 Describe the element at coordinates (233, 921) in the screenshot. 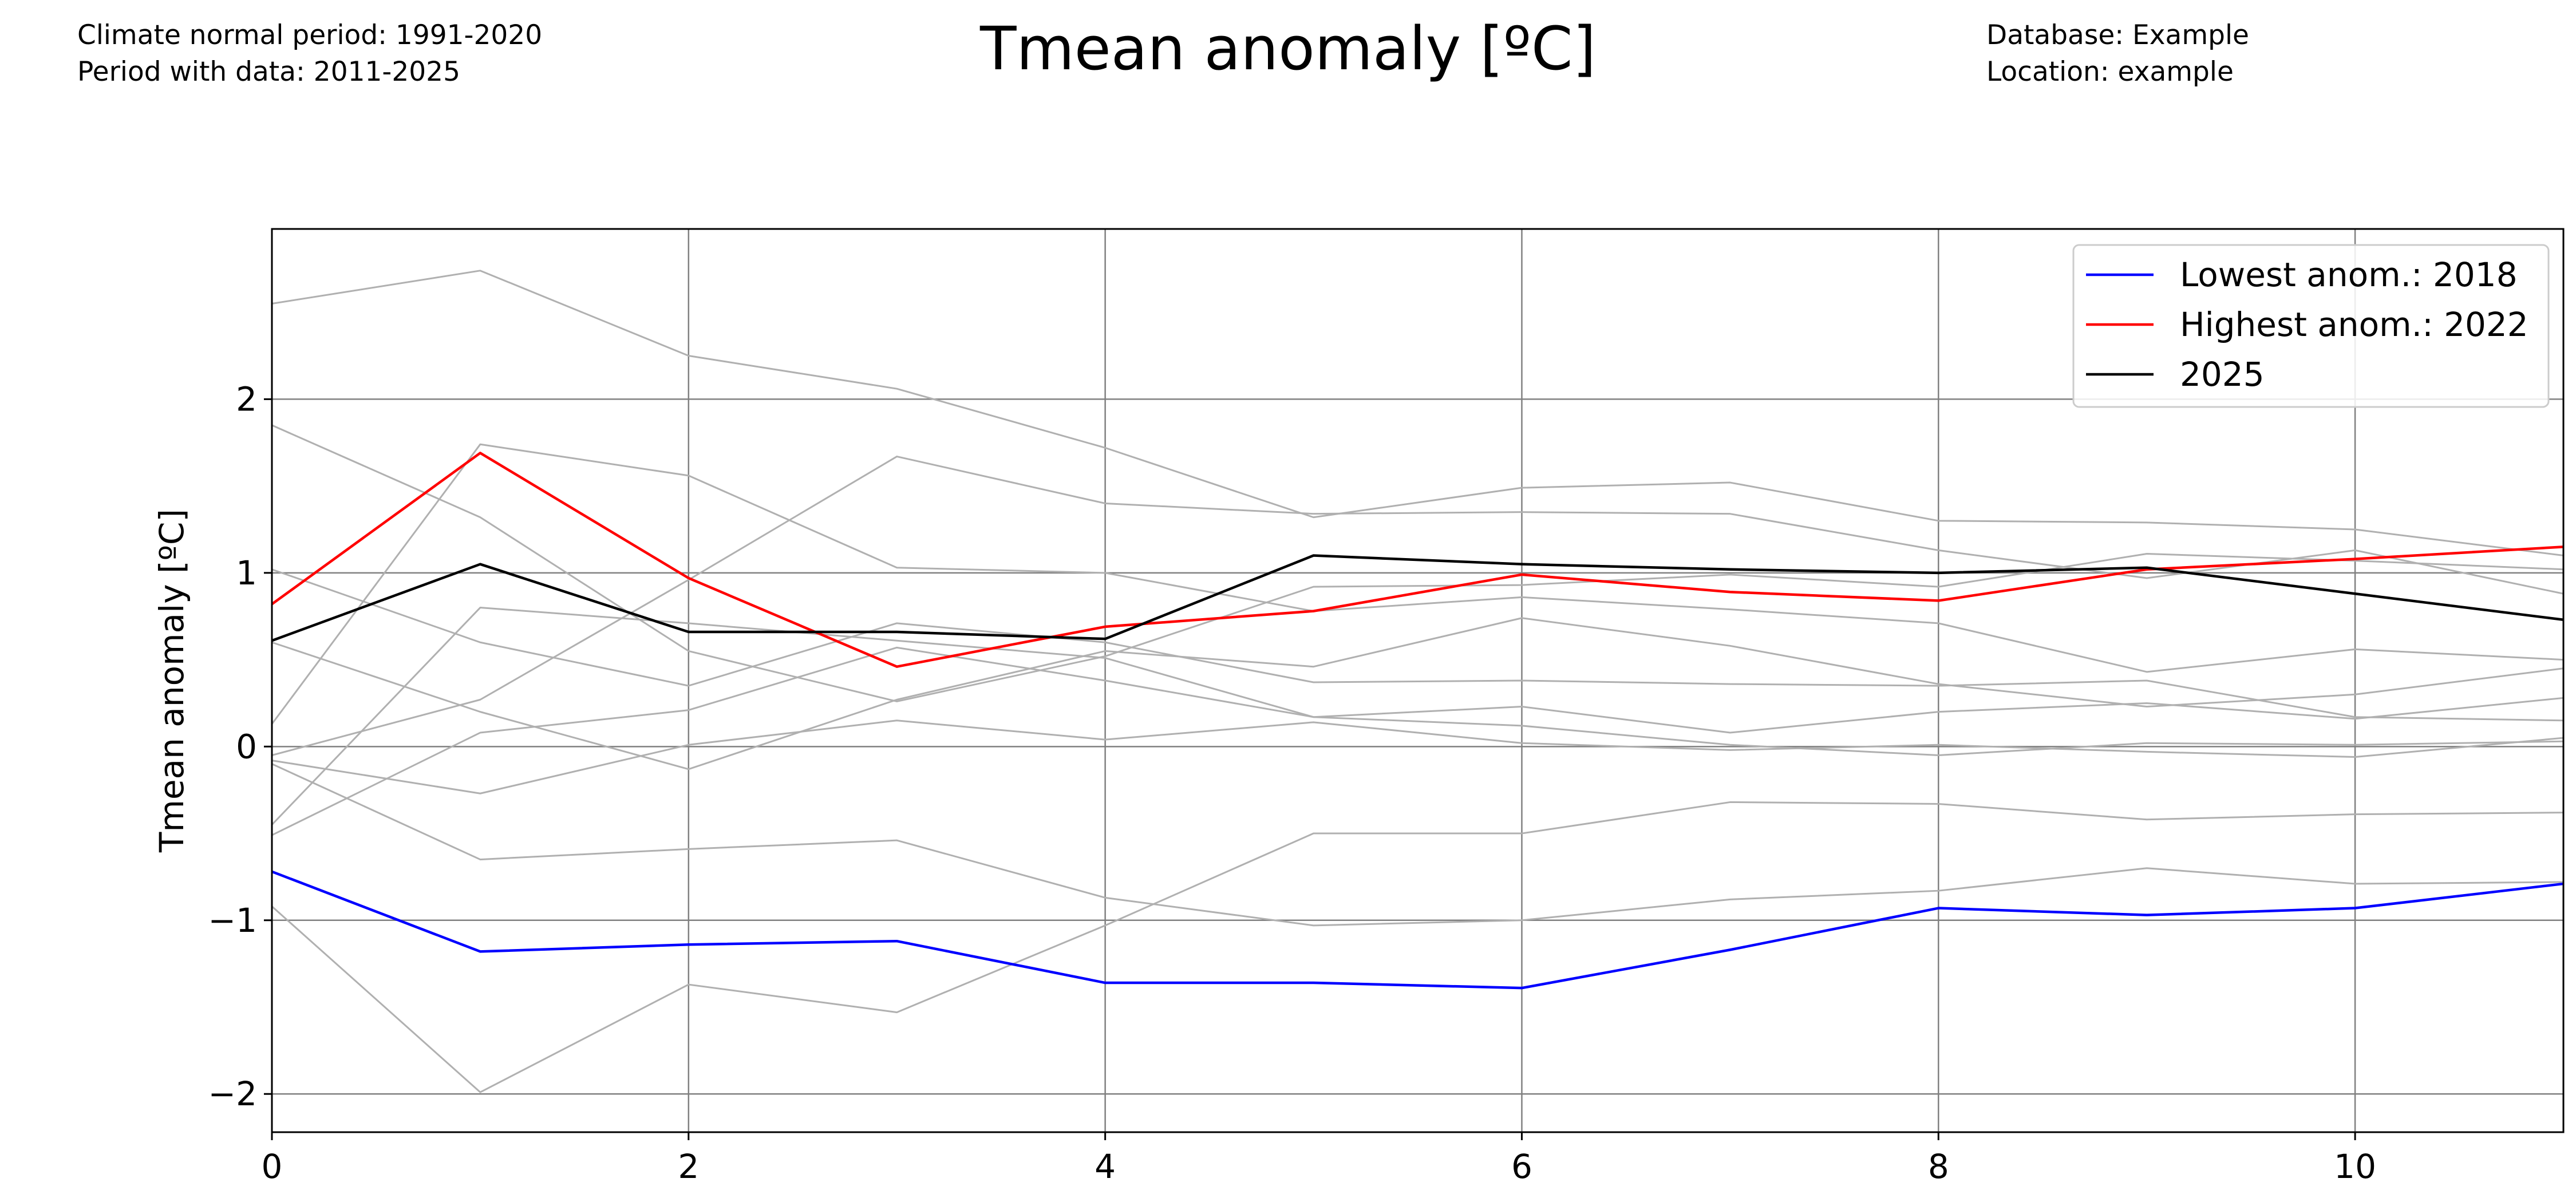

I see `y-tick-label: −1` at that location.